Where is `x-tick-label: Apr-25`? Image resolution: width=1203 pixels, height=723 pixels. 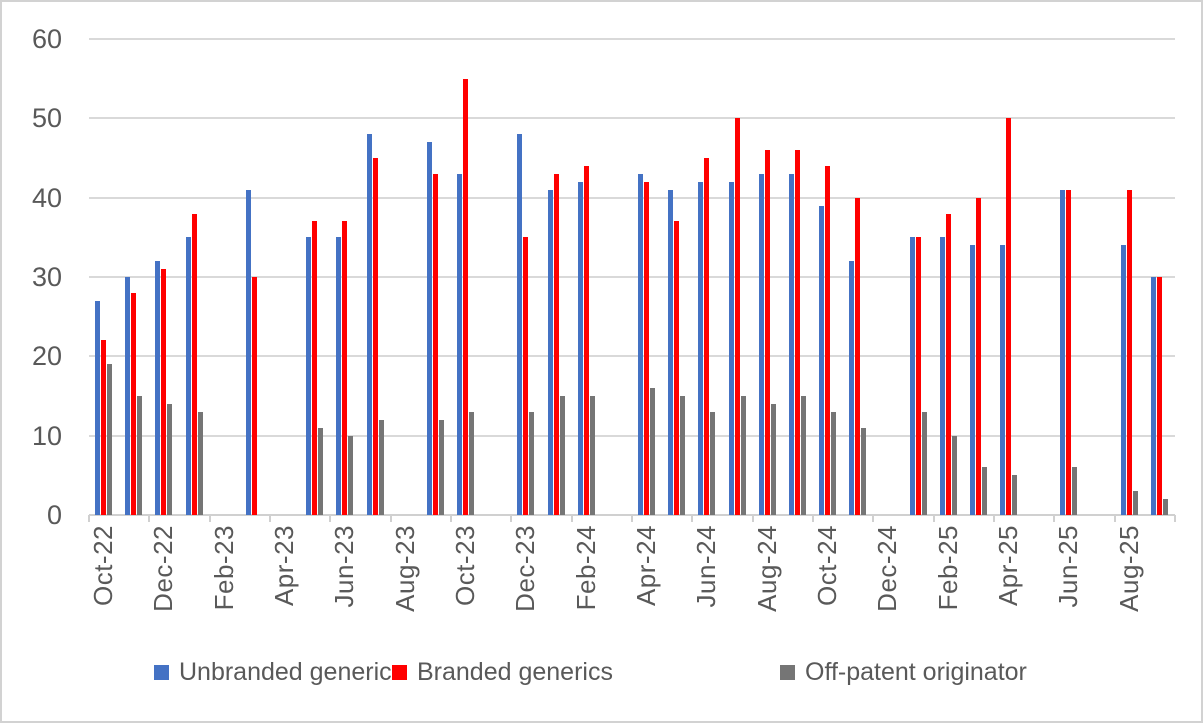
x-tick-label: Apr-25 is located at coordinates (1008, 566).